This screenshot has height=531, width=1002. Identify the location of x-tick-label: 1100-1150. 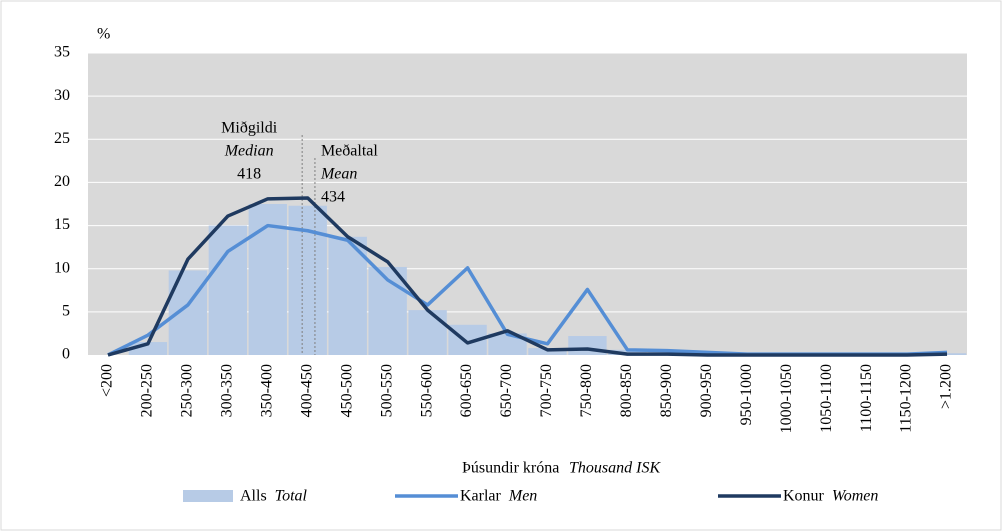
(866, 398).